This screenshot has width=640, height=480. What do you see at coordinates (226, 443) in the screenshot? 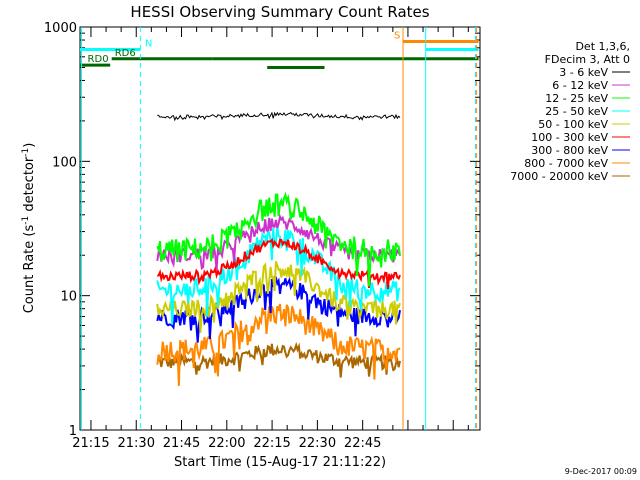
I see `x-tick-label: 22:00` at bounding box center [226, 443].